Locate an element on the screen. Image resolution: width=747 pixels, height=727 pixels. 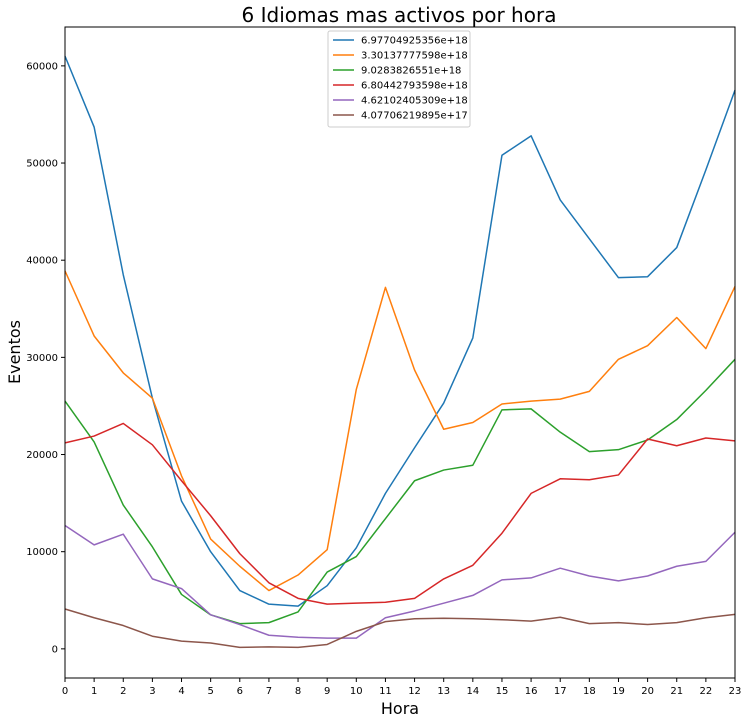
x-tick-label: 2 is located at coordinates (123, 691).